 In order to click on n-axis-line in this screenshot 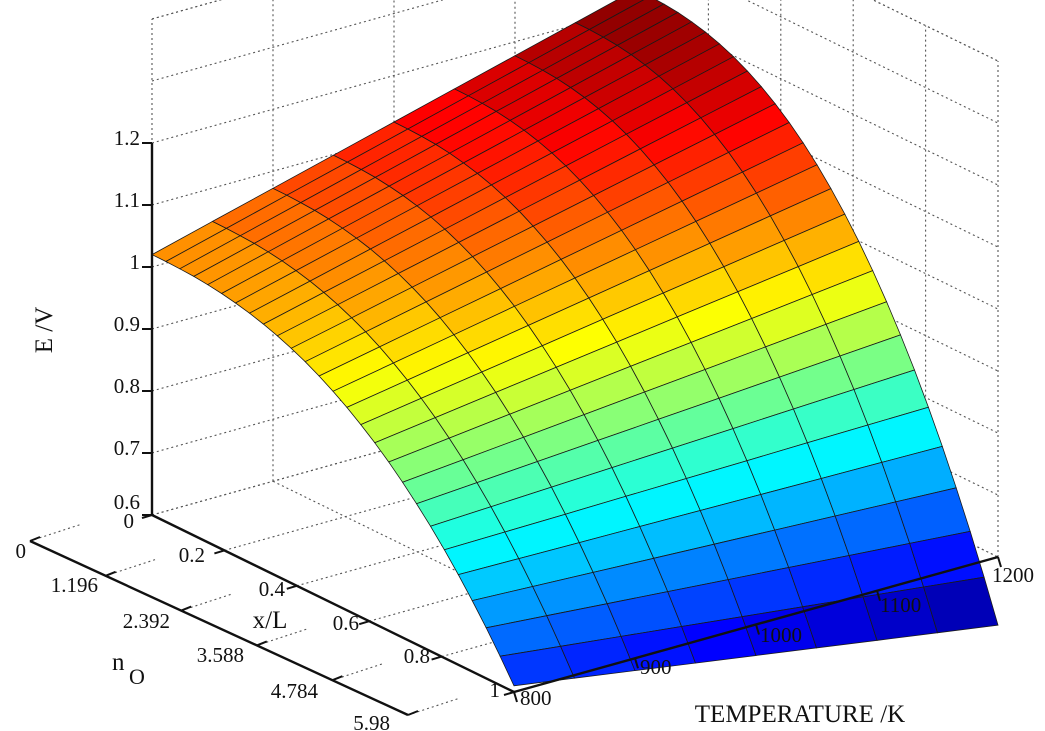, I will do `click(219, 628)`.